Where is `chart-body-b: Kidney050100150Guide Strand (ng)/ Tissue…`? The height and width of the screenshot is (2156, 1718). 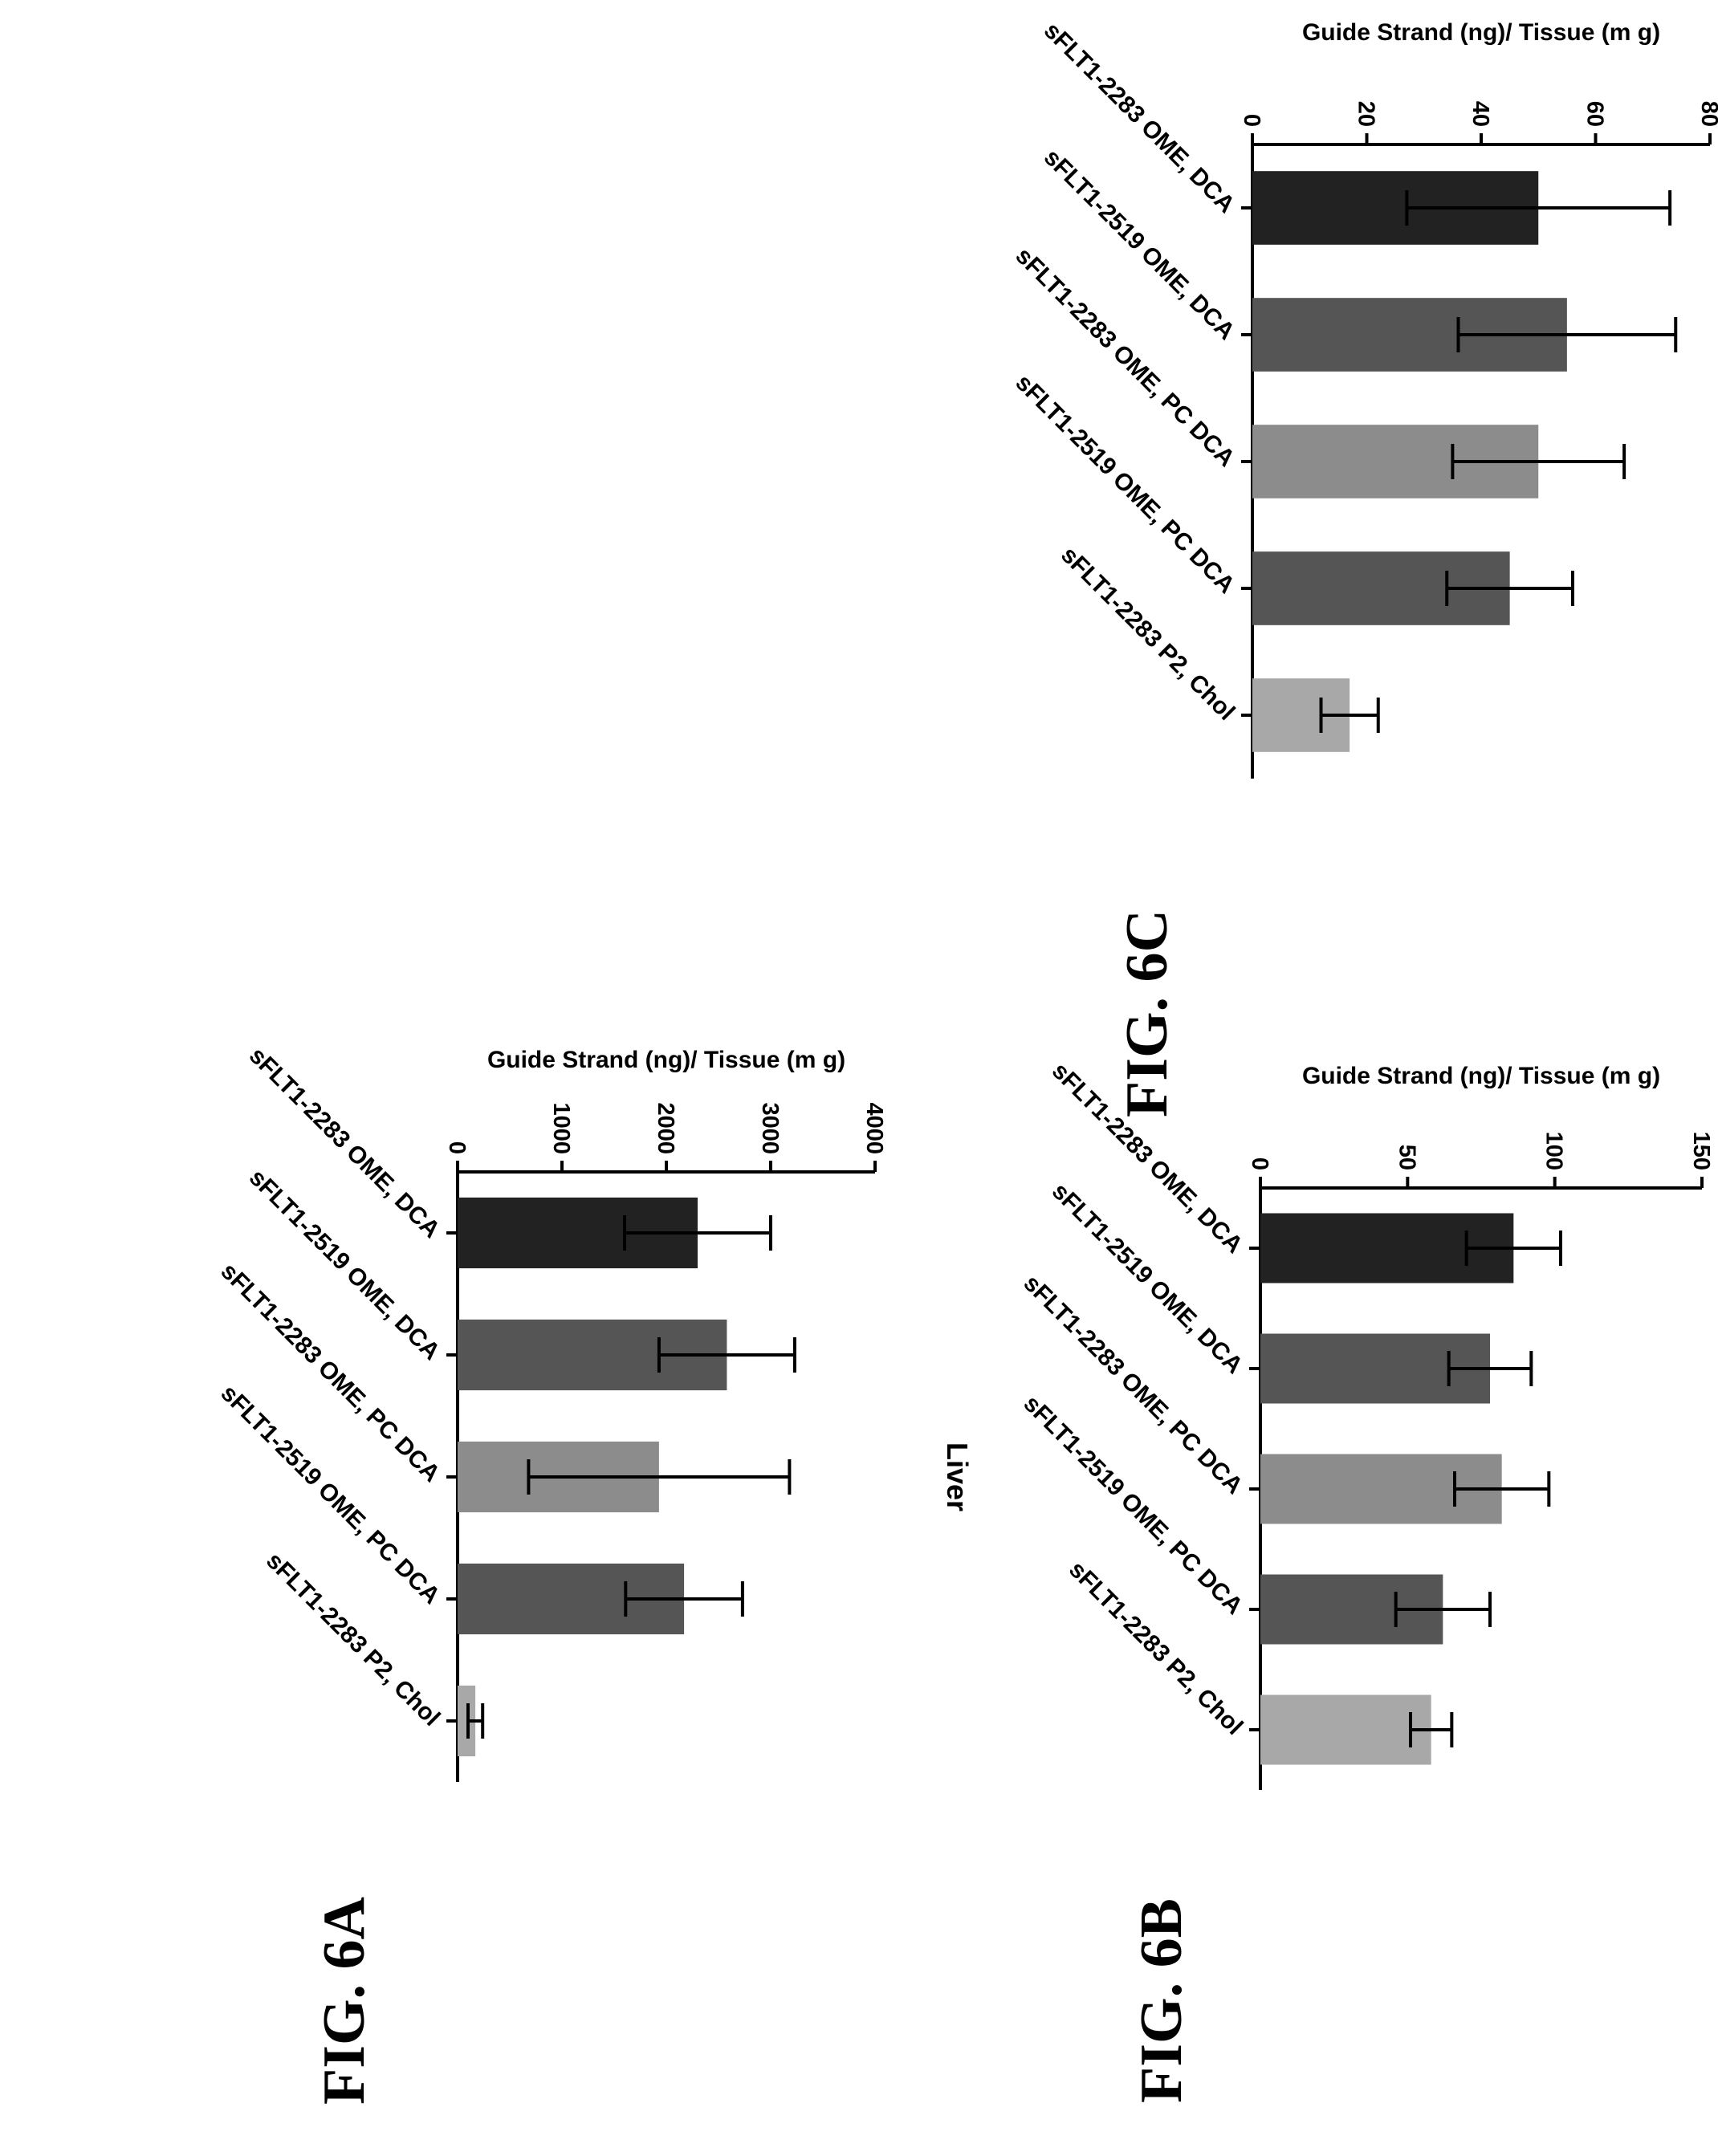
chart-body-b: Kidney050100150Guide Strand (ng)/ Tissue… is located at coordinates (1366, 1424).